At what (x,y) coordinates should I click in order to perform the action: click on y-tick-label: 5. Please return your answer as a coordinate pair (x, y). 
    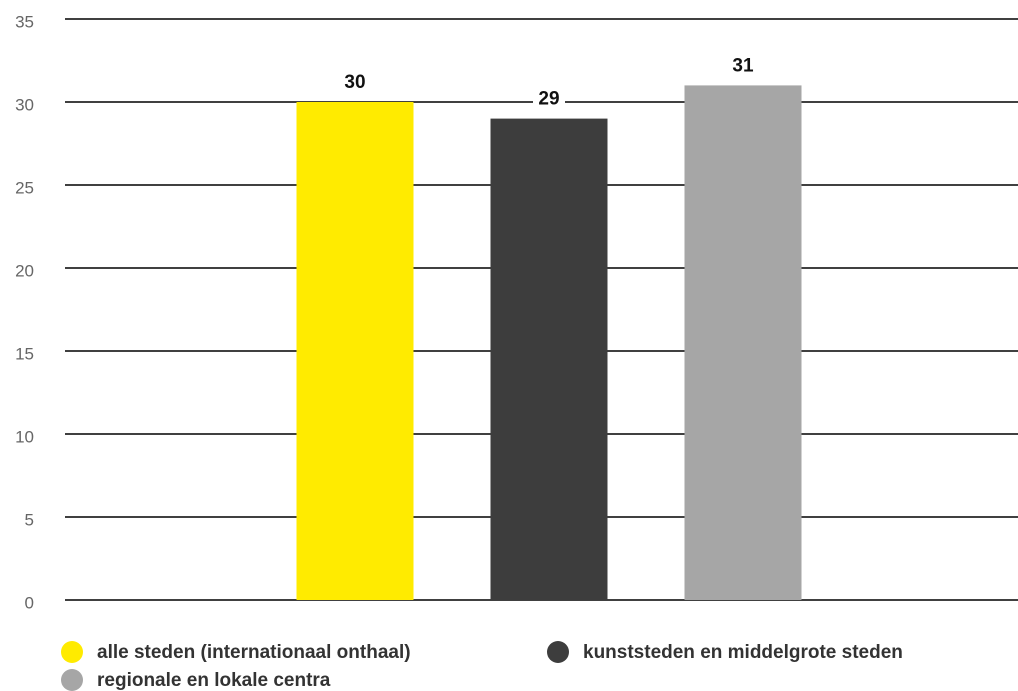
    Looking at the image, I should click on (29, 519).